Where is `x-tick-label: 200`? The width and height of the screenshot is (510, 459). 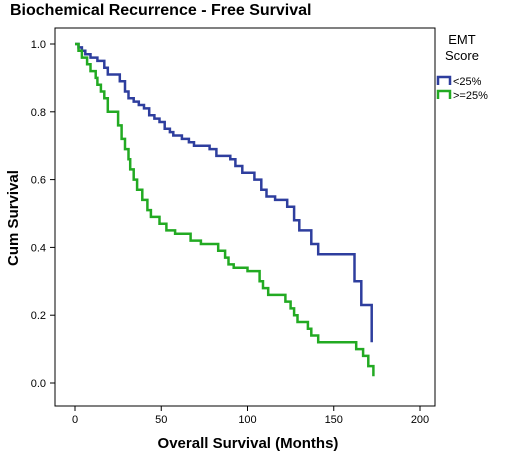 x-tick-label: 200 is located at coordinates (420, 420).